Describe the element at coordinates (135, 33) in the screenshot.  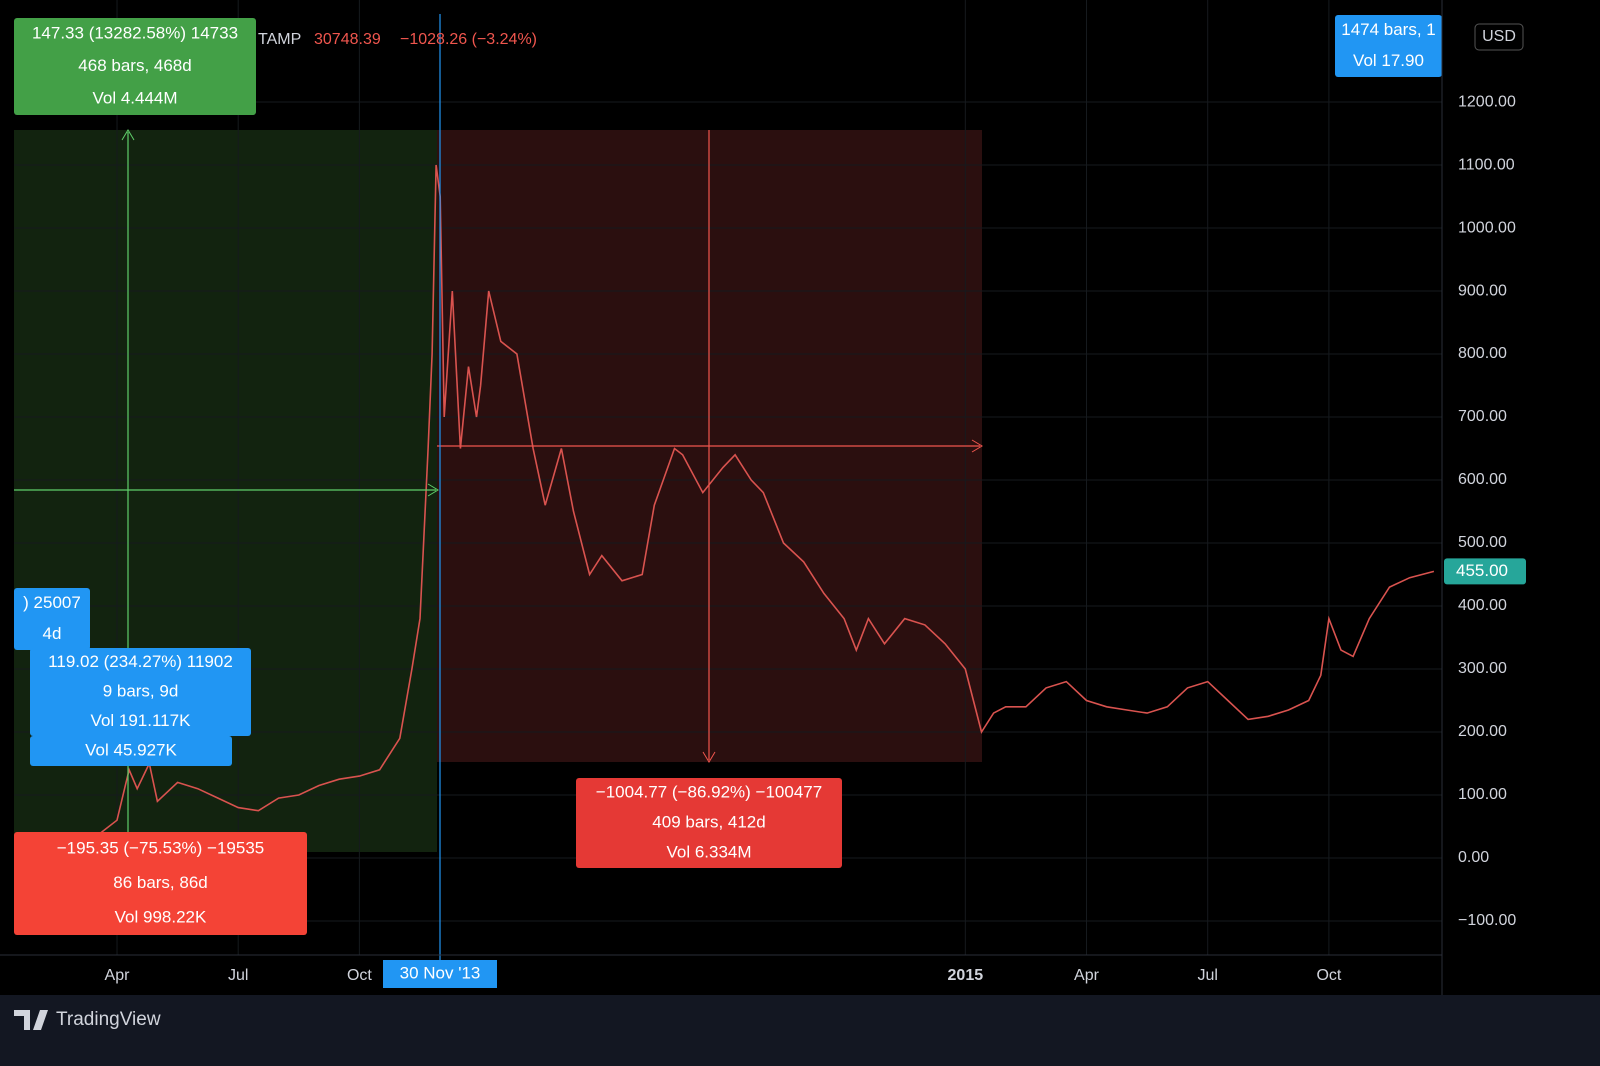
I see `measure-text: 147.33 (13282.58%) 14733` at that location.